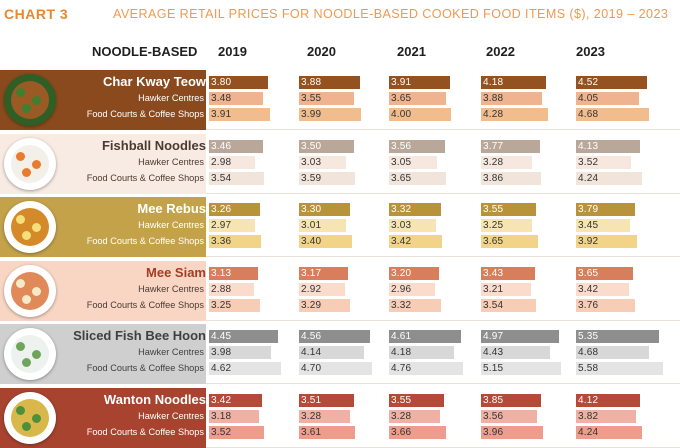 This screenshot has height=448, width=680. Describe the element at coordinates (493, 305) in the screenshot. I see `bar-value-label: 3.54` at that location.